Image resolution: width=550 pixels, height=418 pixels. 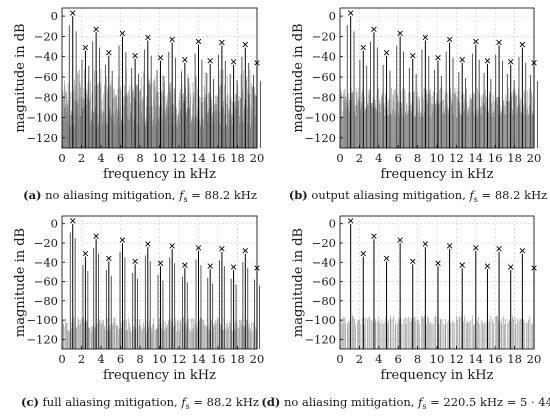 I want to click on x-tick-label: 14, so click(x=198, y=359).